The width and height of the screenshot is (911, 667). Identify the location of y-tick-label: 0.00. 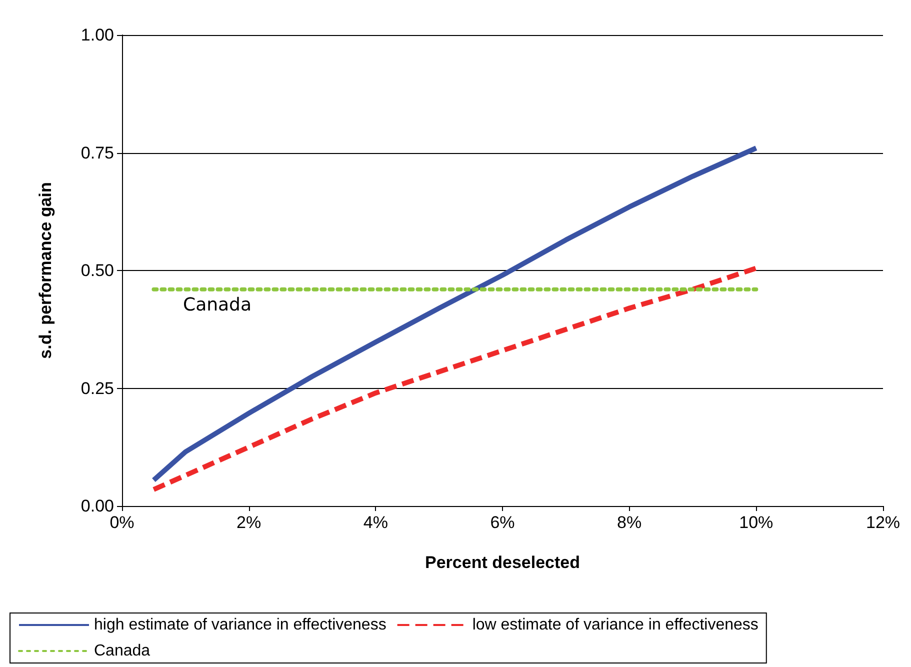
(97, 506).